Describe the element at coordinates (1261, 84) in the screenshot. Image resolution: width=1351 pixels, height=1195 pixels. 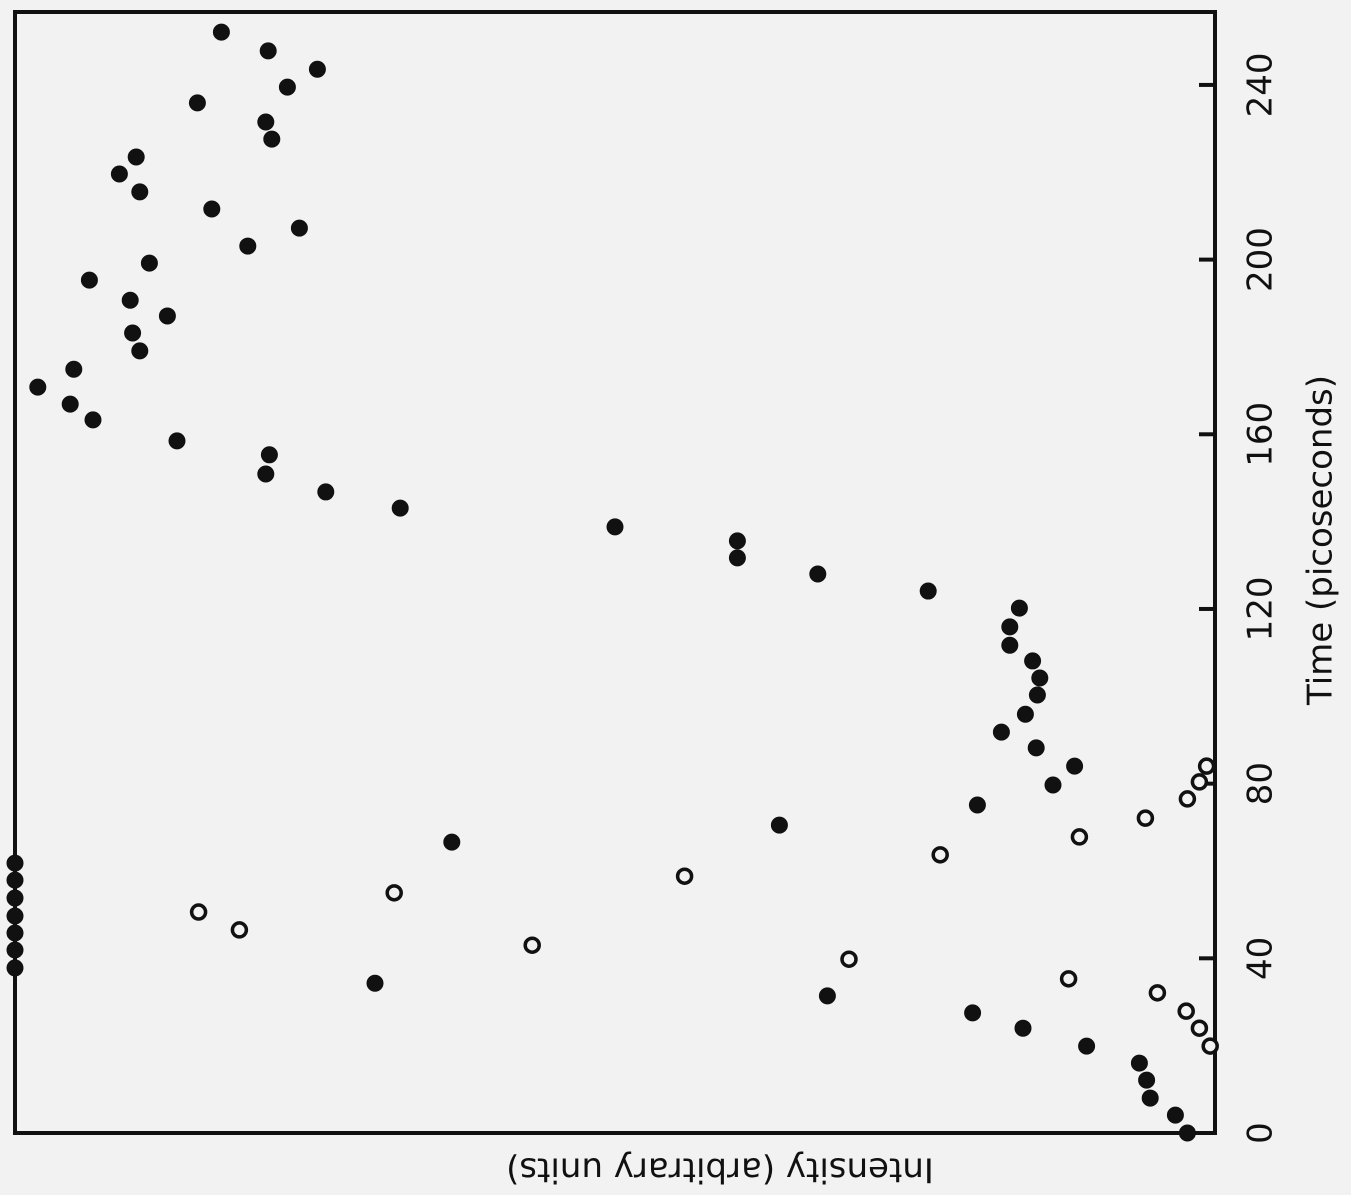
I see `x-tick-label: 240` at that location.